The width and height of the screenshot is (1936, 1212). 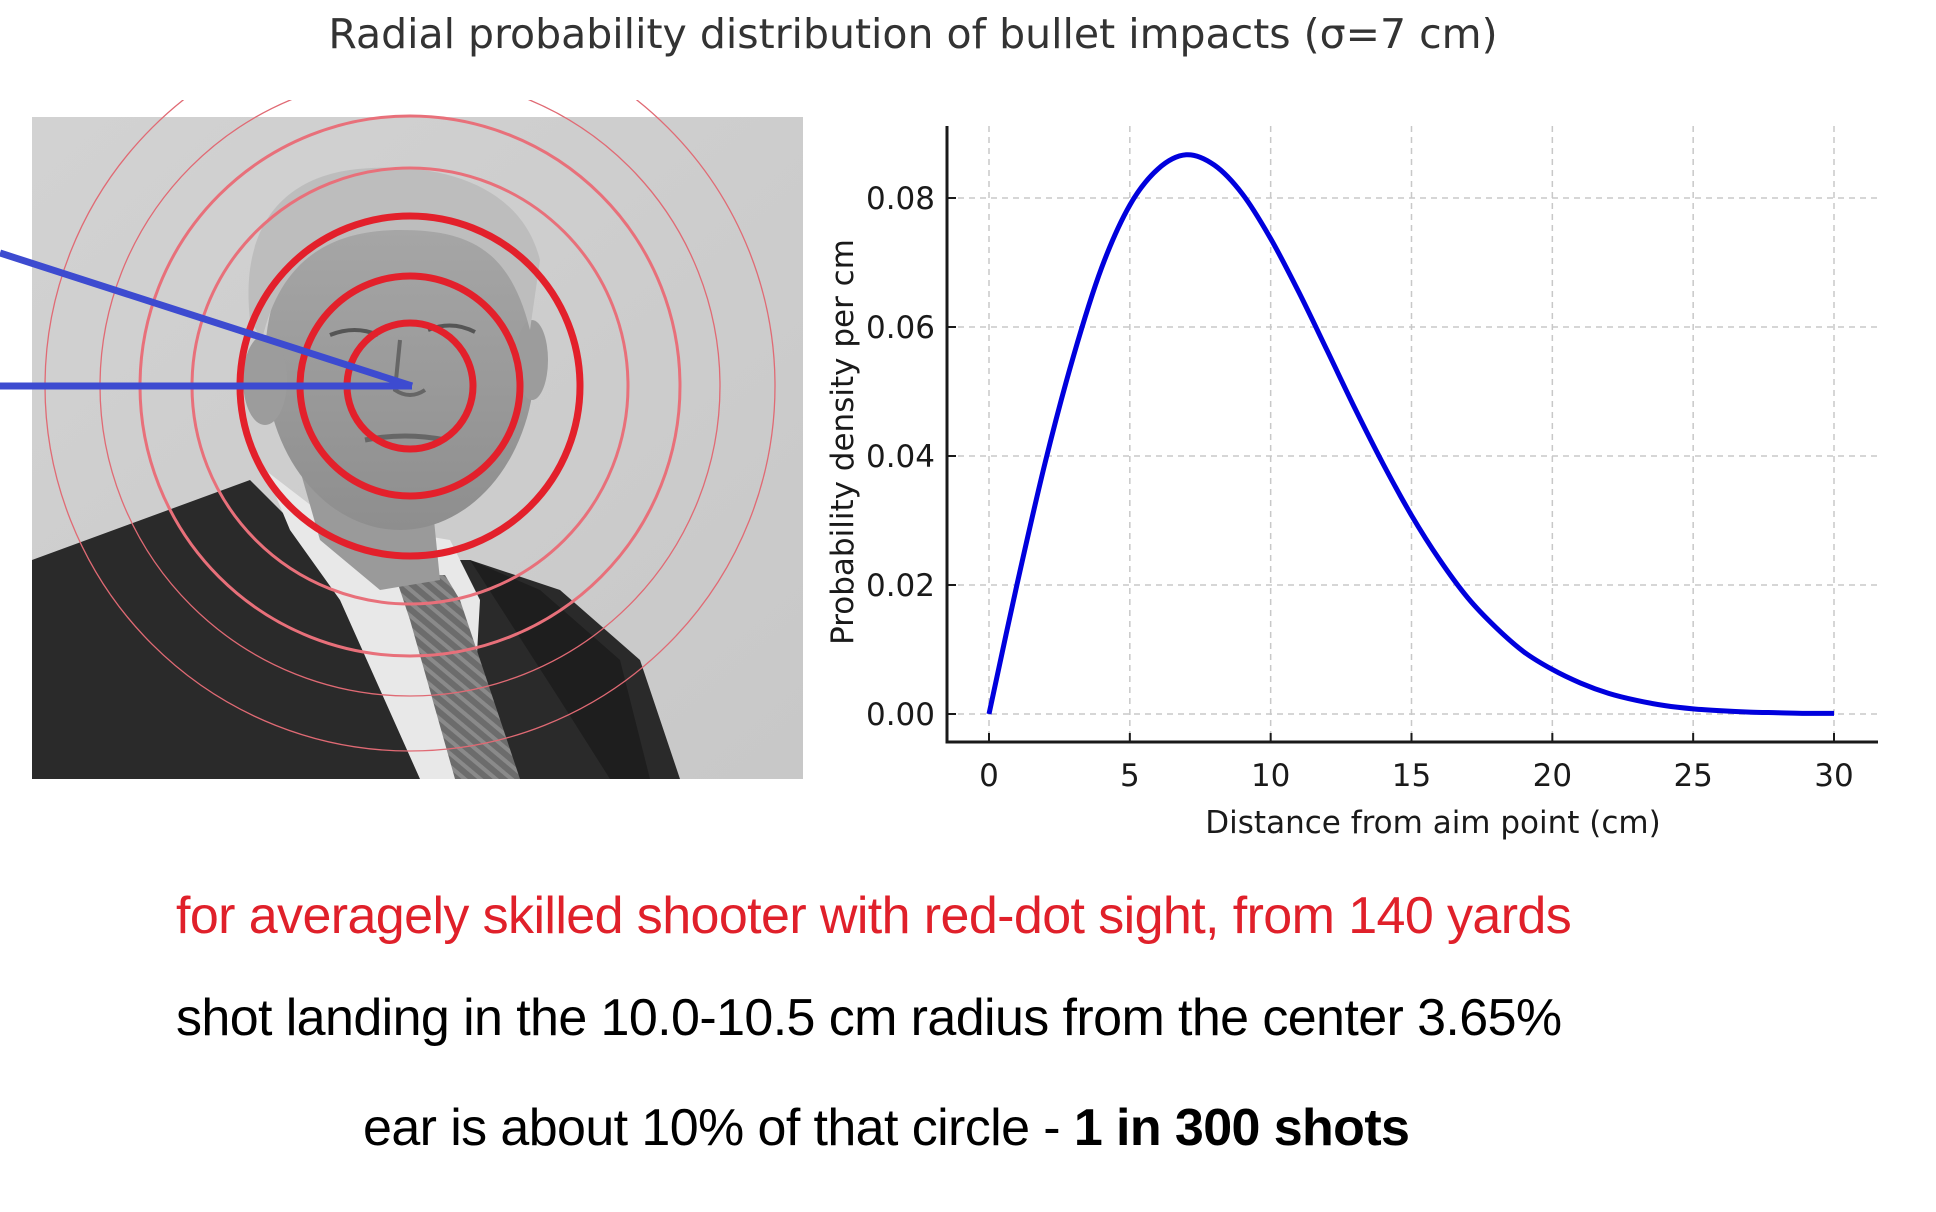 What do you see at coordinates (989, 776) in the screenshot?
I see `x-tick-label: 0` at bounding box center [989, 776].